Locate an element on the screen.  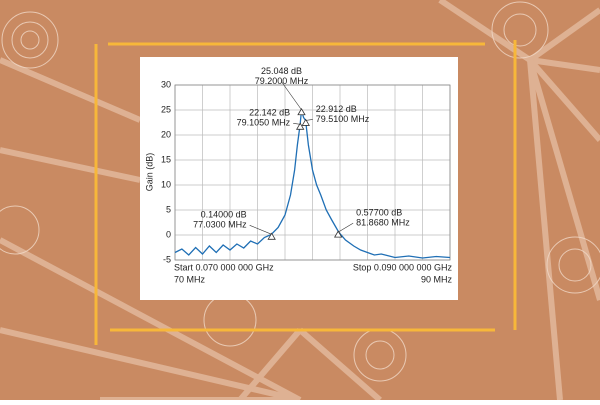
marker-label: 0.14000 dB is located at coordinates (224, 215).